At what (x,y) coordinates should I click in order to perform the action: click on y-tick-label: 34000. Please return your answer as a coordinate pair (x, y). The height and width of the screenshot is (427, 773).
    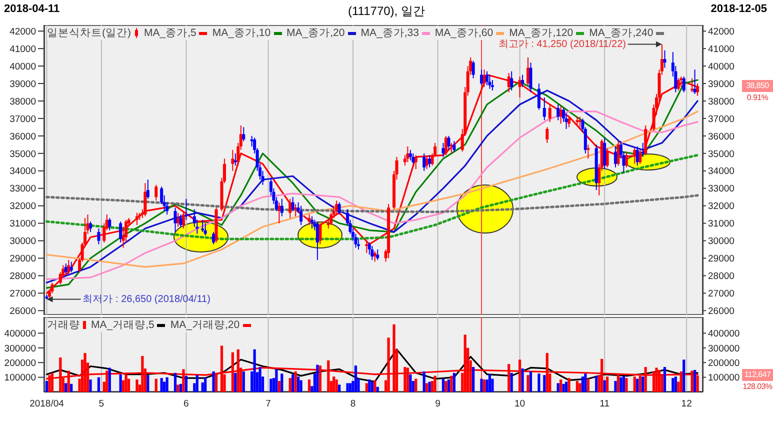
    Looking at the image, I should click on (23, 172).